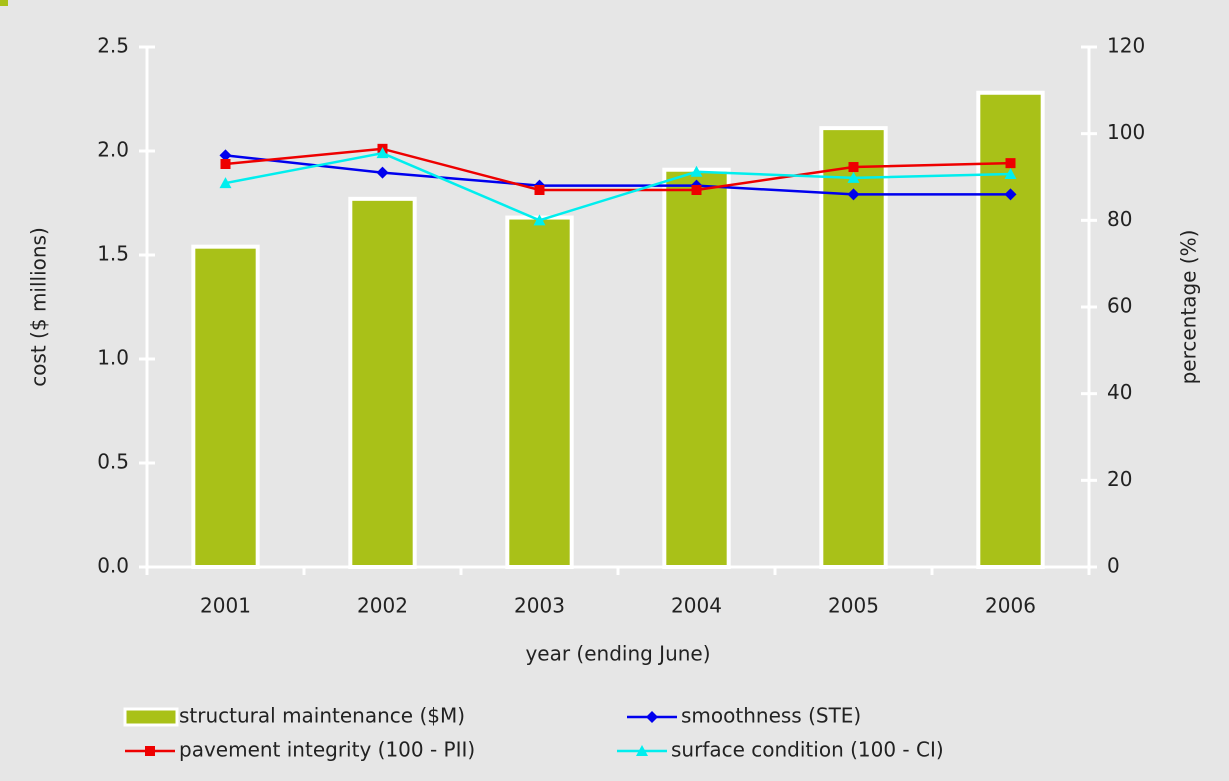 This screenshot has width=1229, height=781. What do you see at coordinates (382, 606) in the screenshot?
I see `x-tick-label: 2002` at bounding box center [382, 606].